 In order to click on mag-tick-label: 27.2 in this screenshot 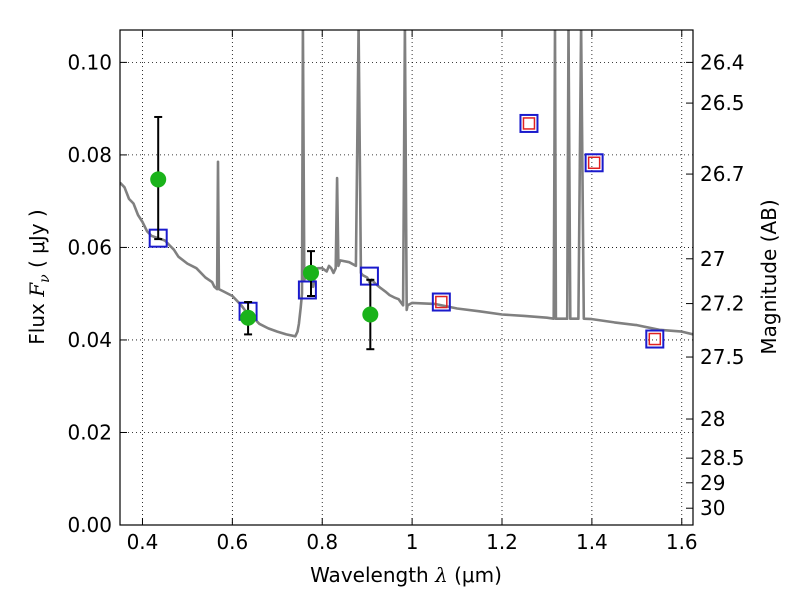, I will do `click(722, 304)`.